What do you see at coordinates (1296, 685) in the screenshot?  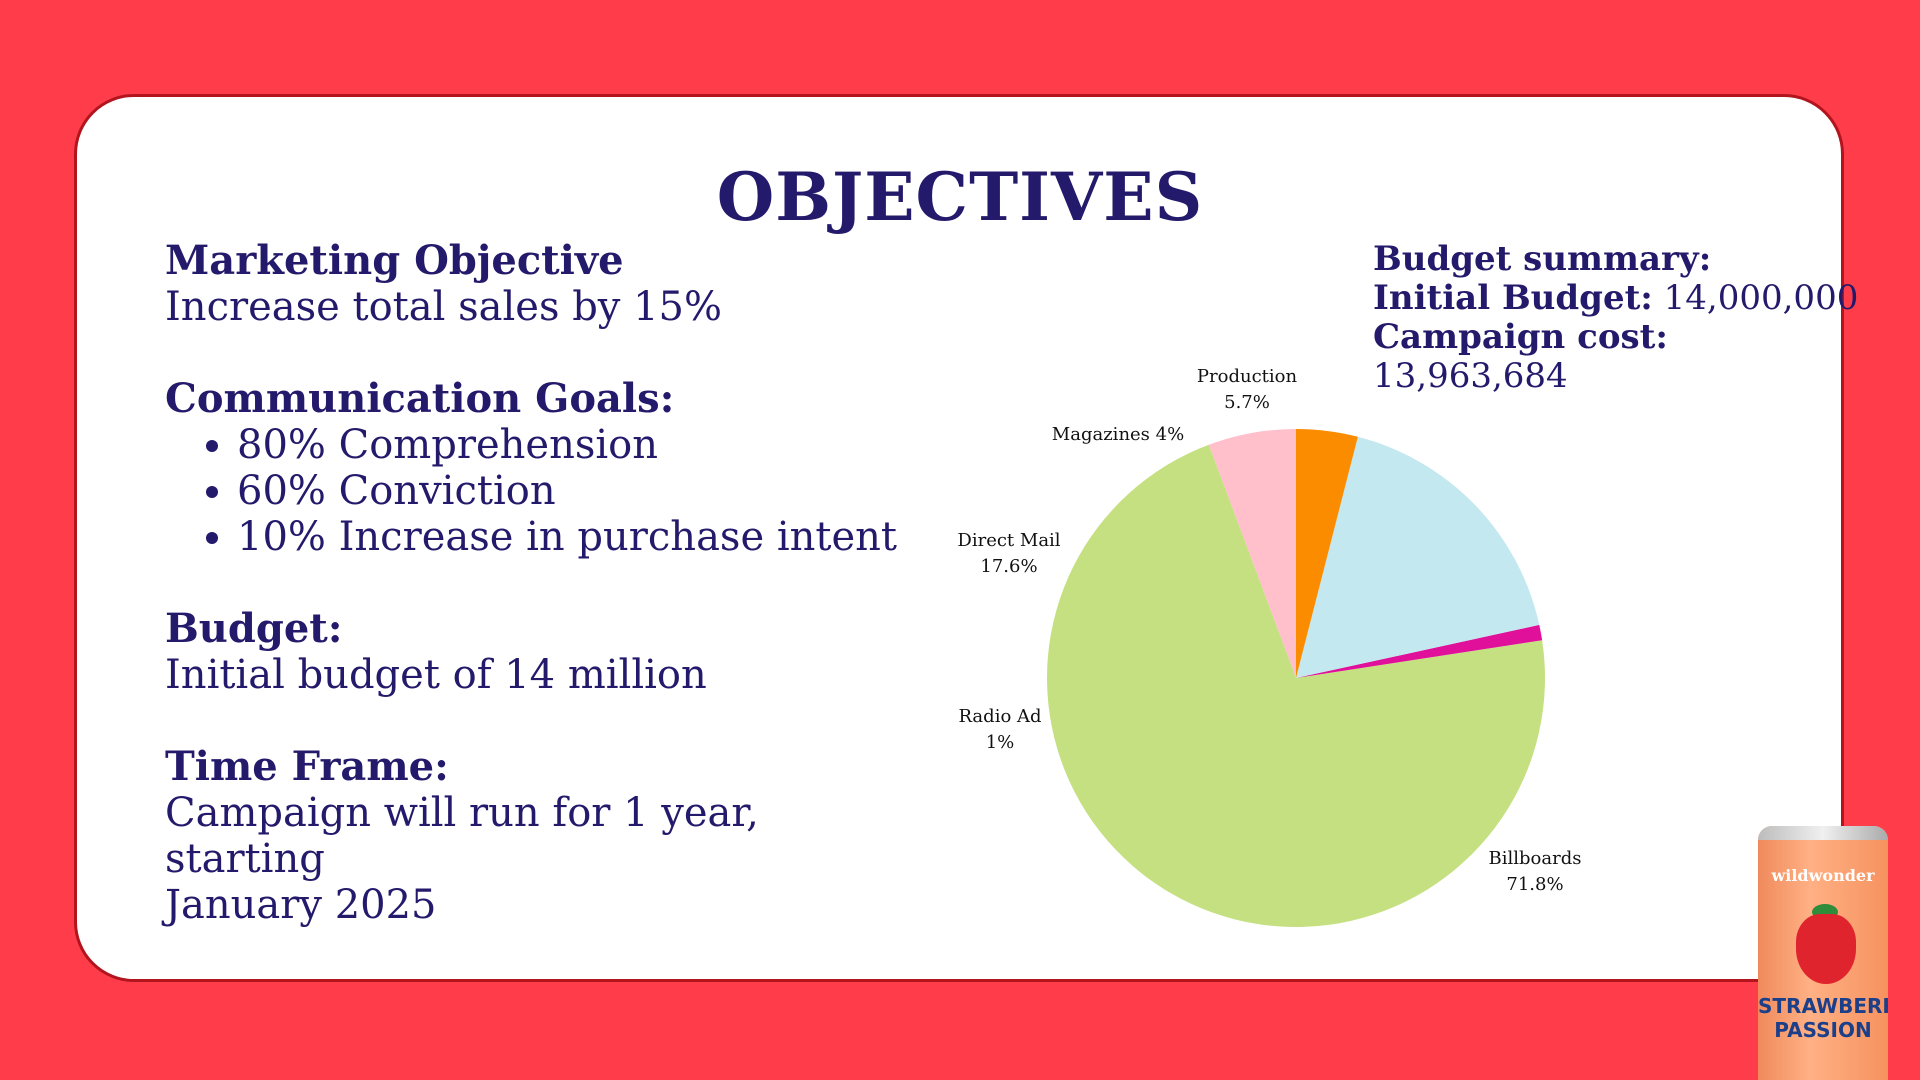 I see `pie-slice-billboards` at bounding box center [1296, 685].